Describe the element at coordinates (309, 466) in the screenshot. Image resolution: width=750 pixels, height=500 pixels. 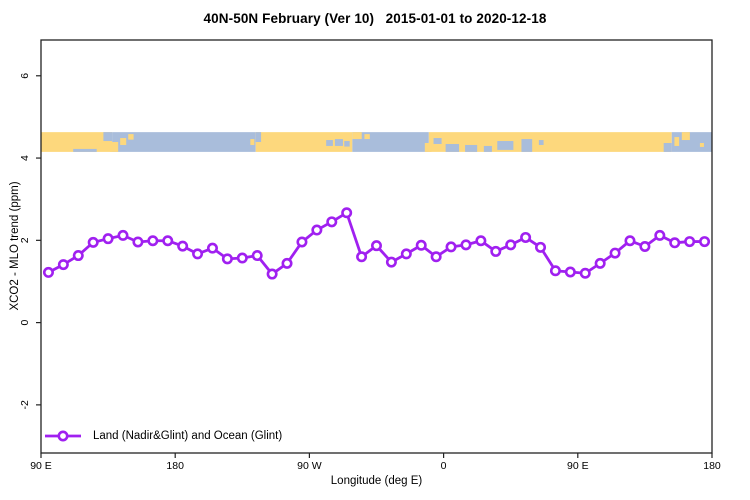
I see `x-tick-label: 90 W` at that location.